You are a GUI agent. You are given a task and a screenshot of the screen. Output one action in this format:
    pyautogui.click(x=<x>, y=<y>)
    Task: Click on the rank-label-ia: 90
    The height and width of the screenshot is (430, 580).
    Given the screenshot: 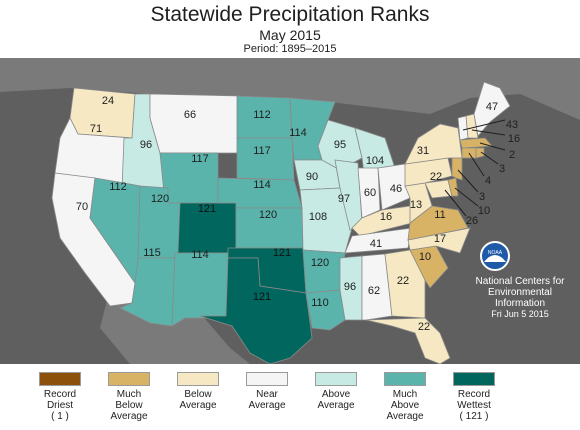 What is the action you would take?
    pyautogui.click(x=312, y=177)
    